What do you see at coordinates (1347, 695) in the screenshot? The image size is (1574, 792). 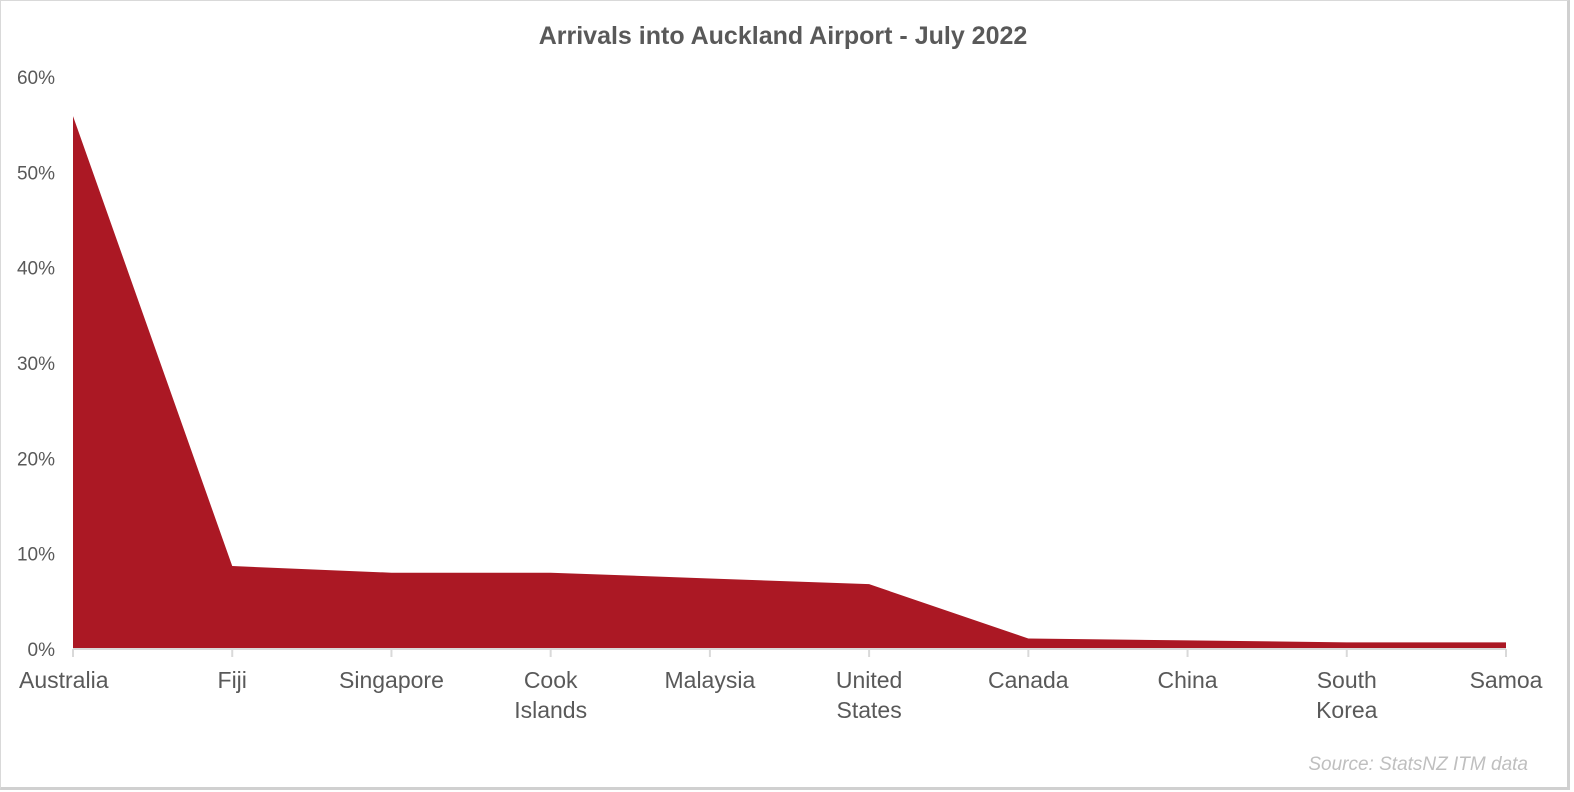 I see `x-tick-label: South Korea` at bounding box center [1347, 695].